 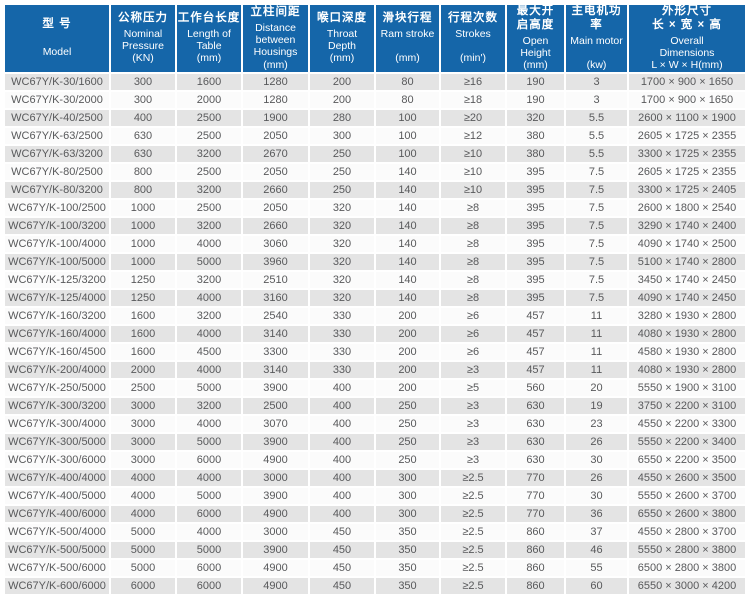 What do you see at coordinates (687, 477) in the screenshot?
I see `value-cell: 4550 × 2600 × 3500` at bounding box center [687, 477].